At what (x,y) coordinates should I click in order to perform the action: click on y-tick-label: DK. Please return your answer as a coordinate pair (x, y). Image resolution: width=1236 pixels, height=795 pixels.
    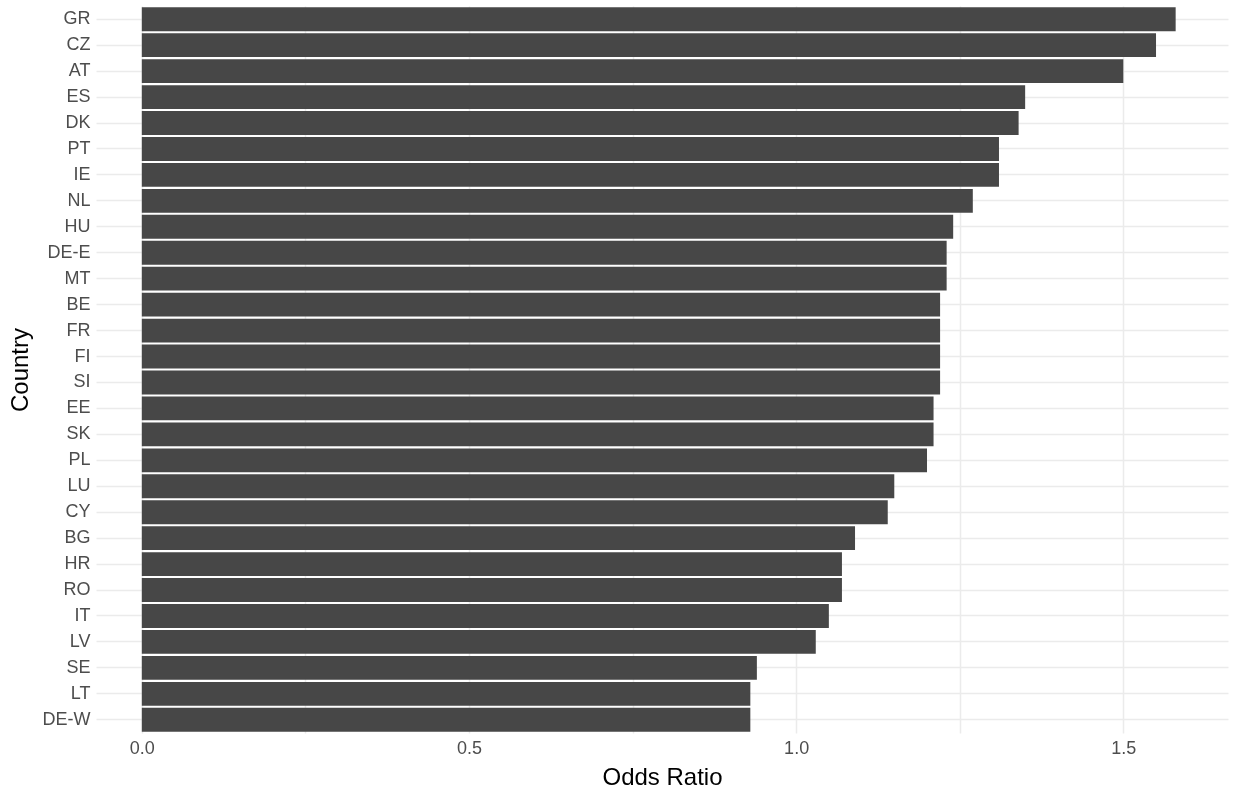
    Looking at the image, I should click on (78, 122).